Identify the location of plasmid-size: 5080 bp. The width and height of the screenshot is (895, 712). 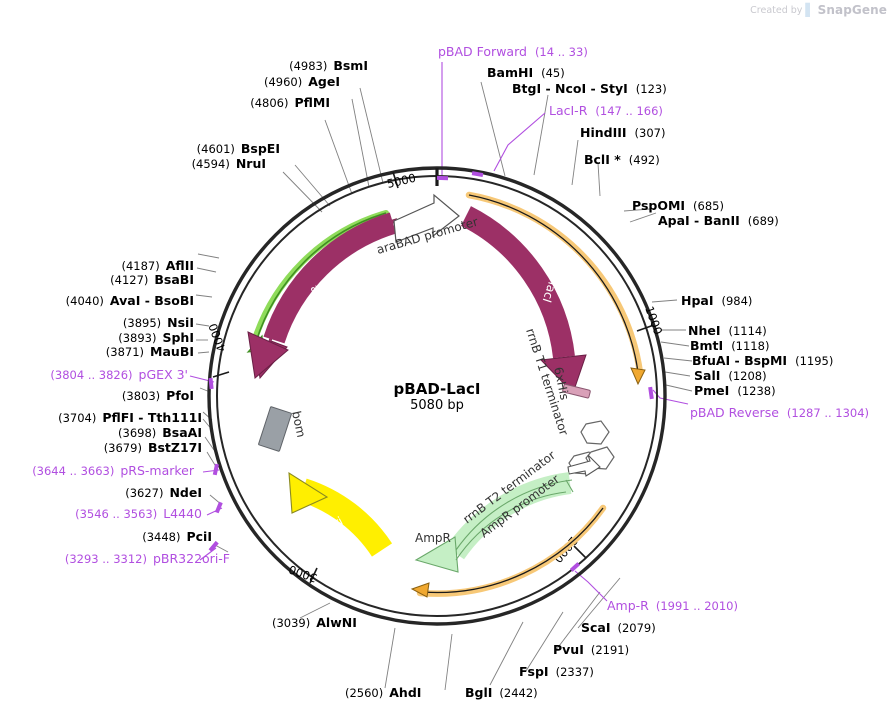
(437, 405).